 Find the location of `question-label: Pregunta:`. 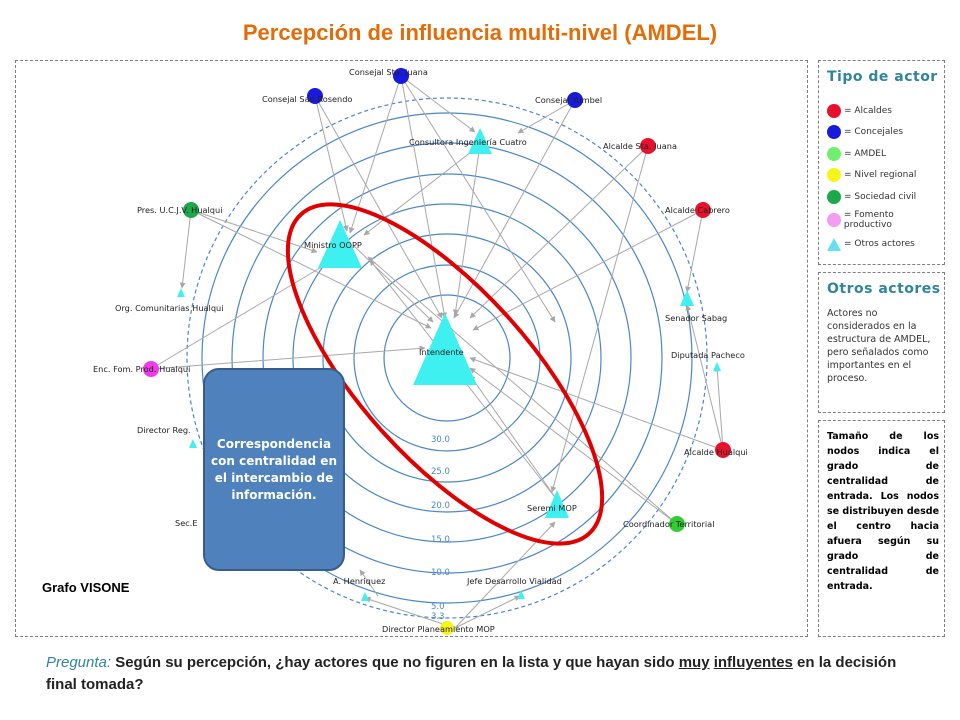

question-label: Pregunta: is located at coordinates (79, 662).